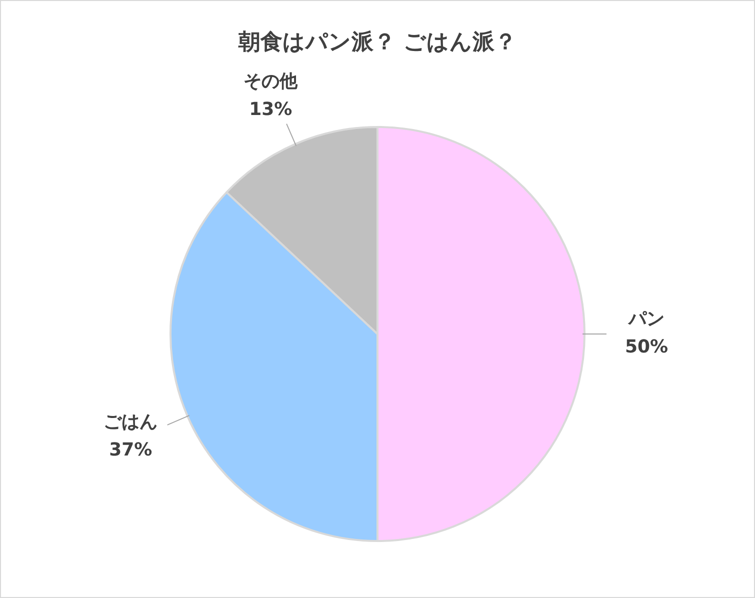  I want to click on data-label: 50%, so click(646, 347).